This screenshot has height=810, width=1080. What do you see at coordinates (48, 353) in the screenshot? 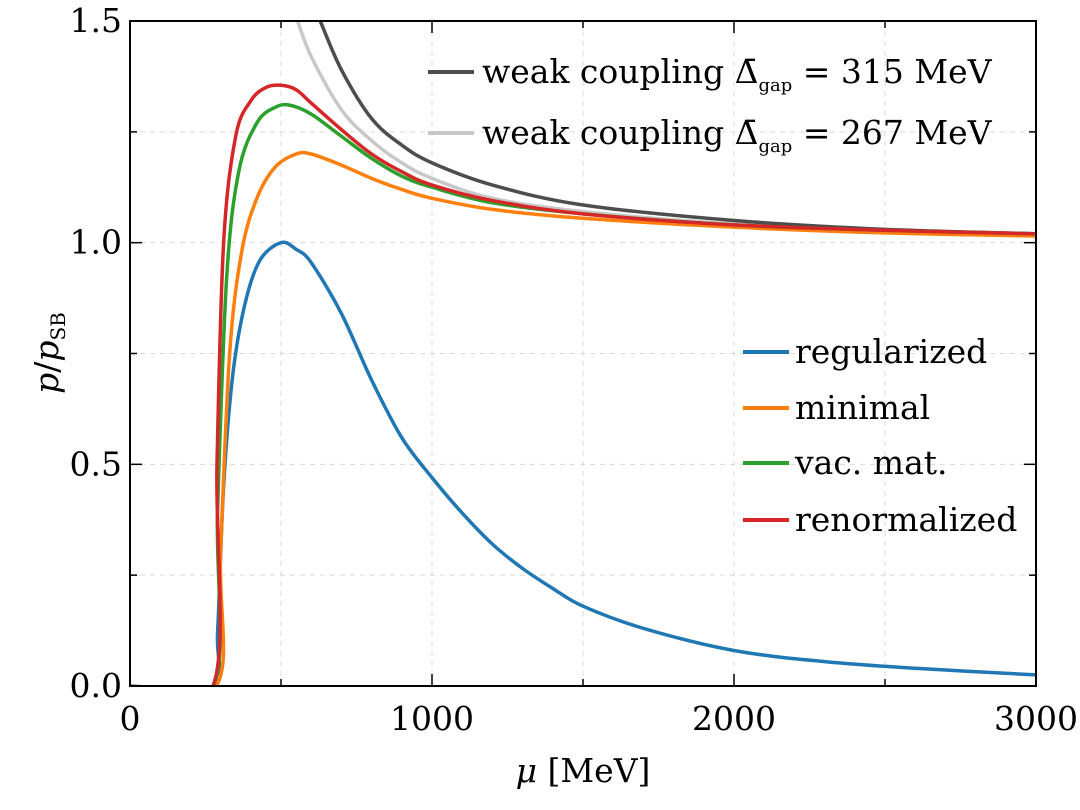
I see `y-axis-label: p/pSB` at bounding box center [48, 353].